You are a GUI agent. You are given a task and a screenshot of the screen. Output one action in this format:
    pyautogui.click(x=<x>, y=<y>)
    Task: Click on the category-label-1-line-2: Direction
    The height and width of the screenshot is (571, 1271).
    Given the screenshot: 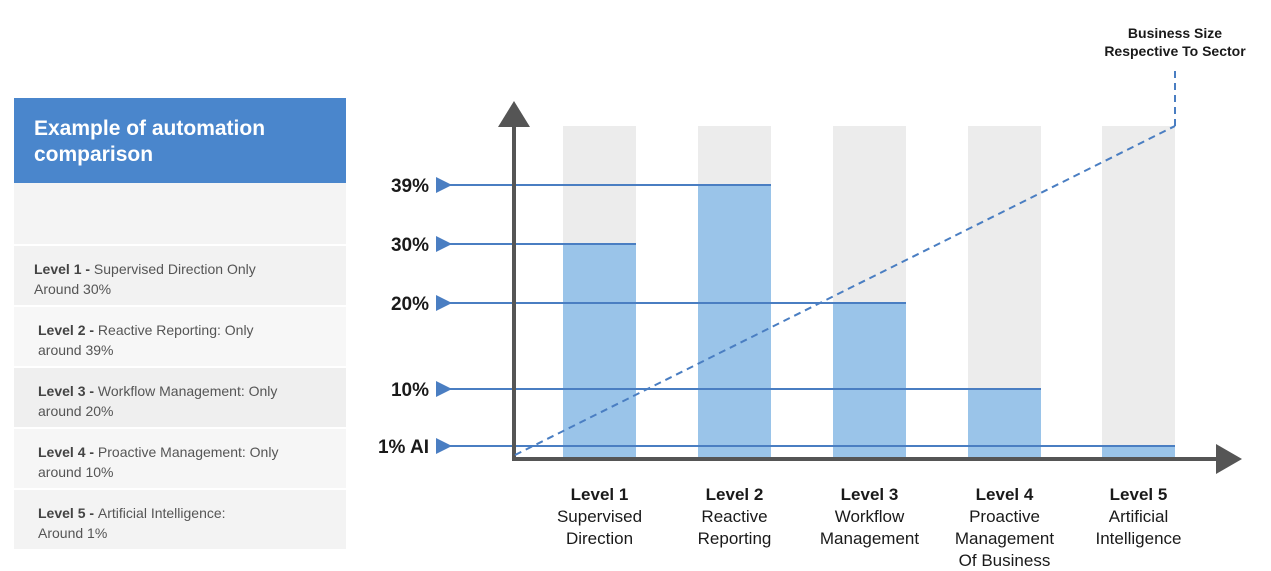 What is the action you would take?
    pyautogui.click(x=599, y=538)
    